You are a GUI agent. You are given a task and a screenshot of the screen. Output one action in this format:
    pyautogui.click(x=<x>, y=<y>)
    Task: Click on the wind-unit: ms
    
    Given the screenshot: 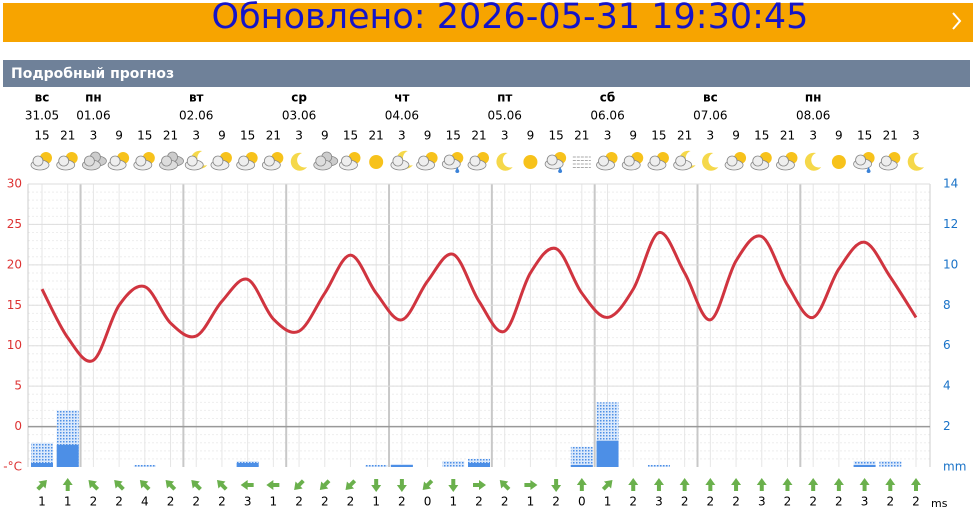 What is the action you would take?
    pyautogui.click(x=939, y=502)
    